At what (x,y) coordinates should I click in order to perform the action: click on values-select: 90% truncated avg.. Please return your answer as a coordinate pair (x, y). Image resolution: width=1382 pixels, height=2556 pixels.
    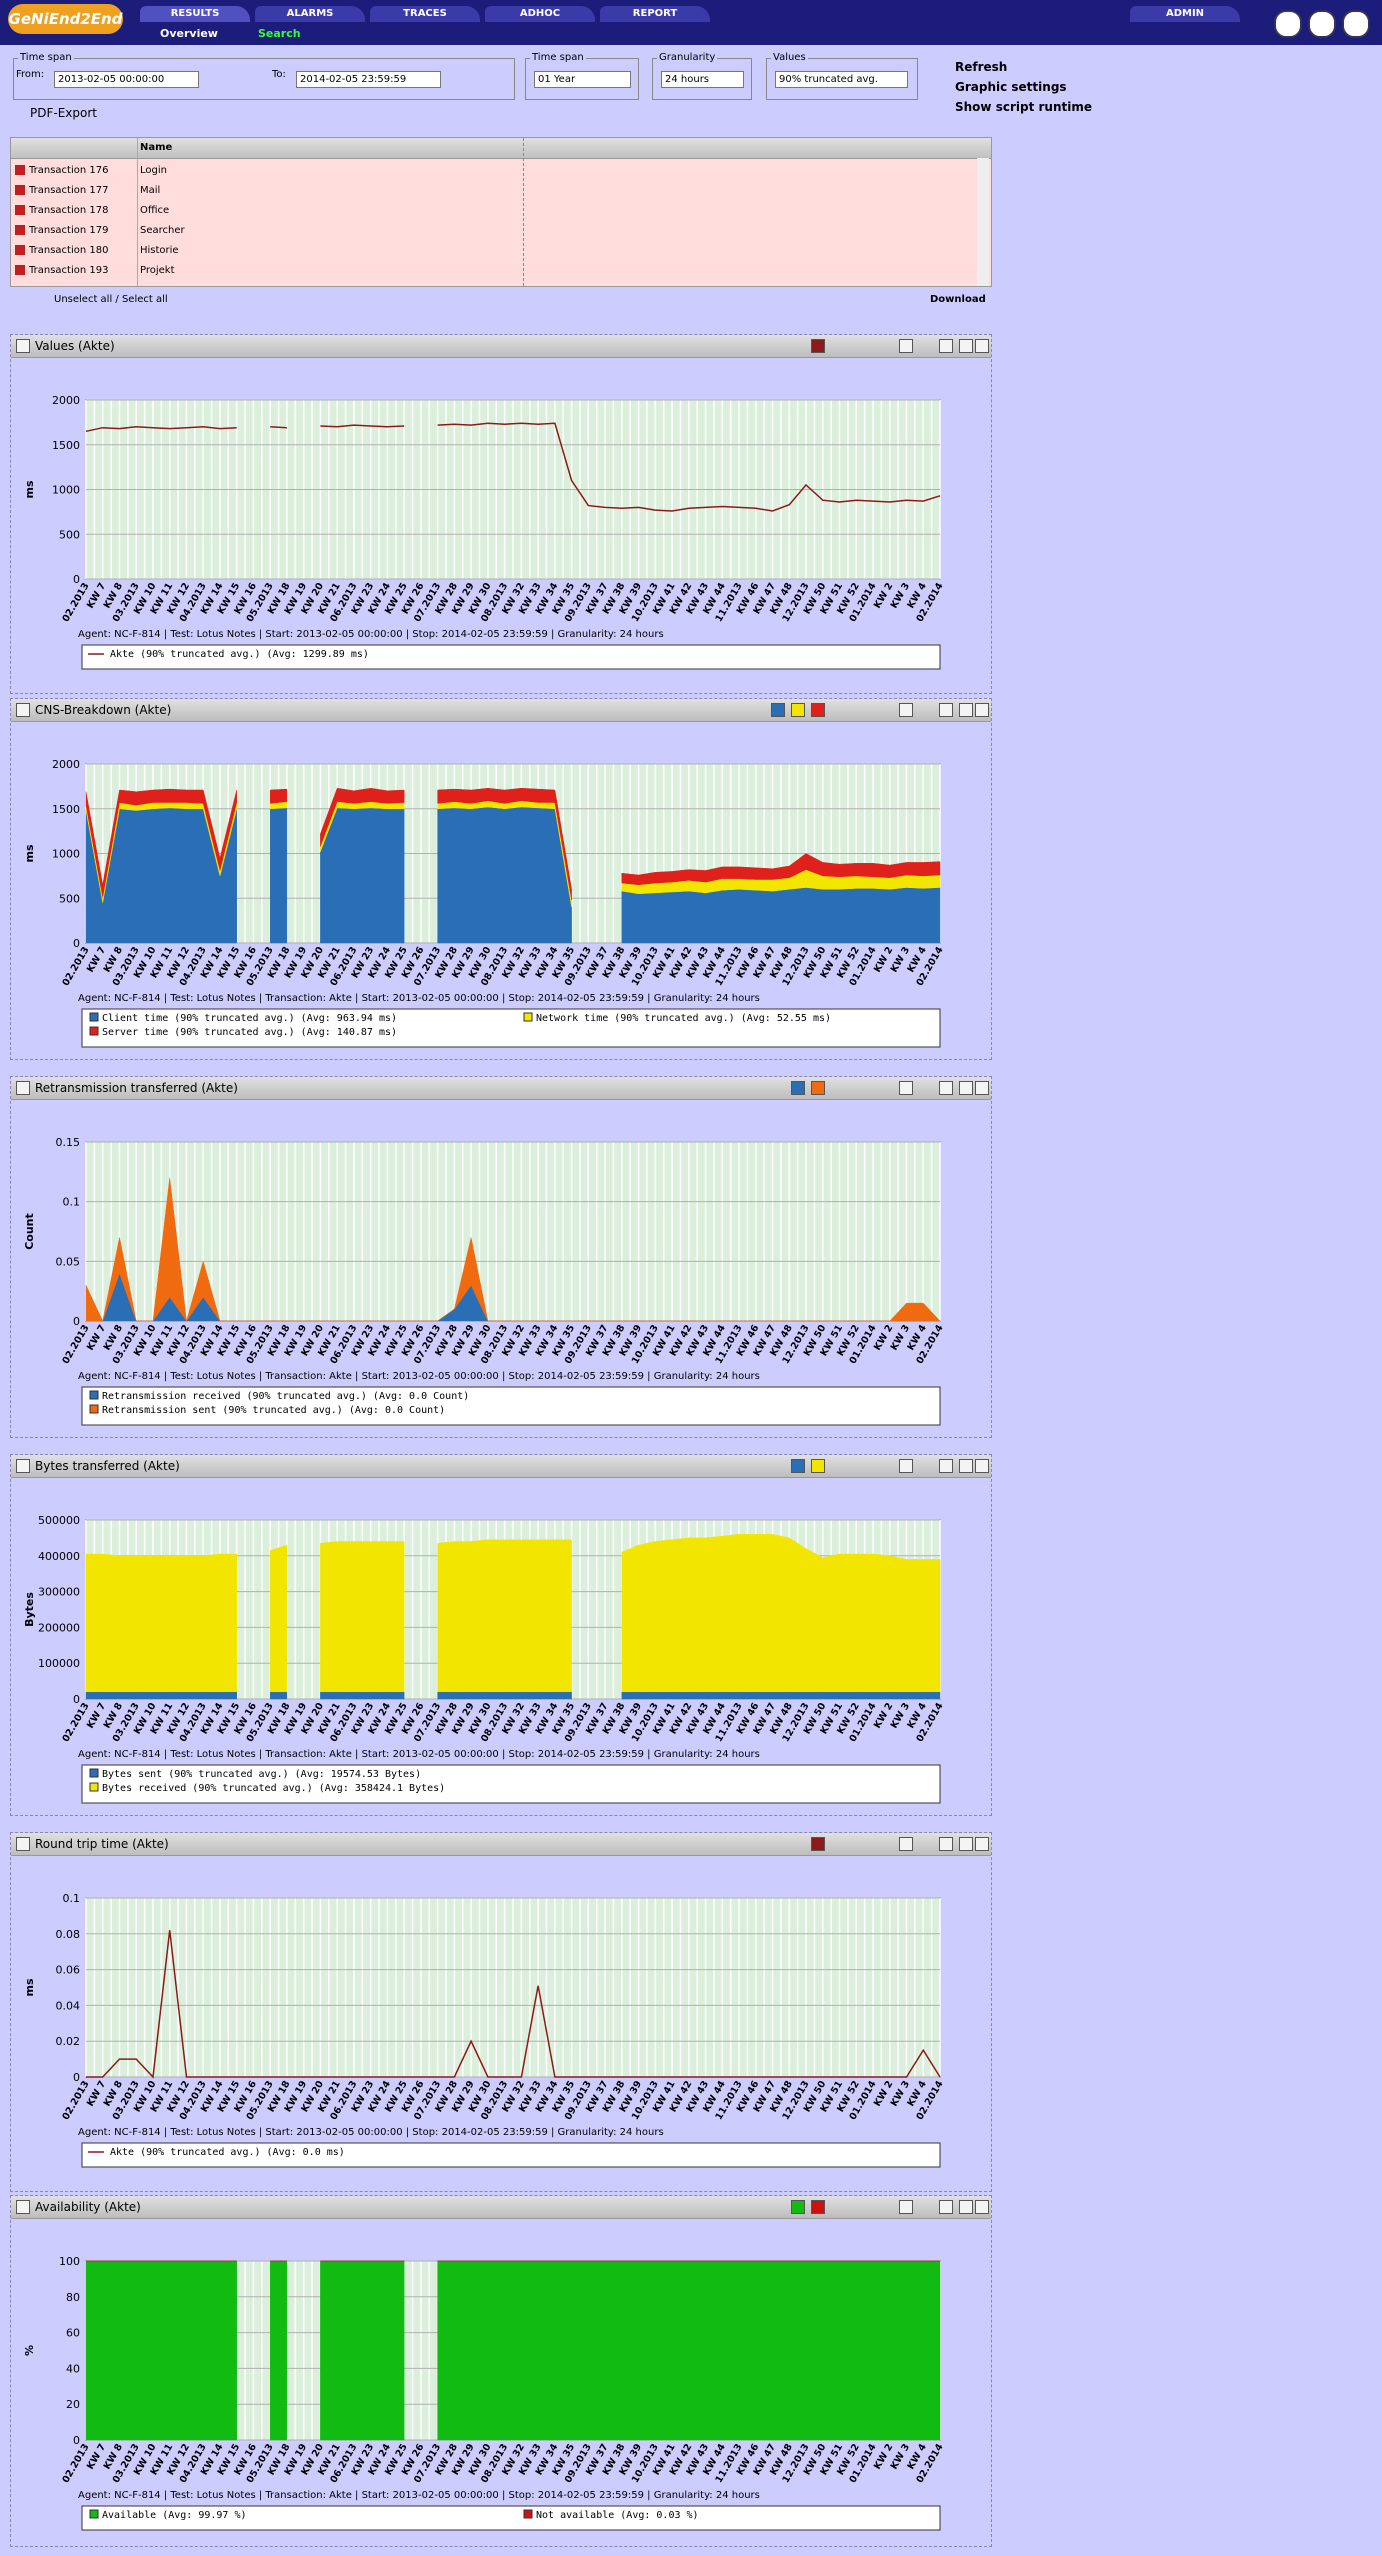
    Looking at the image, I should click on (841, 79).